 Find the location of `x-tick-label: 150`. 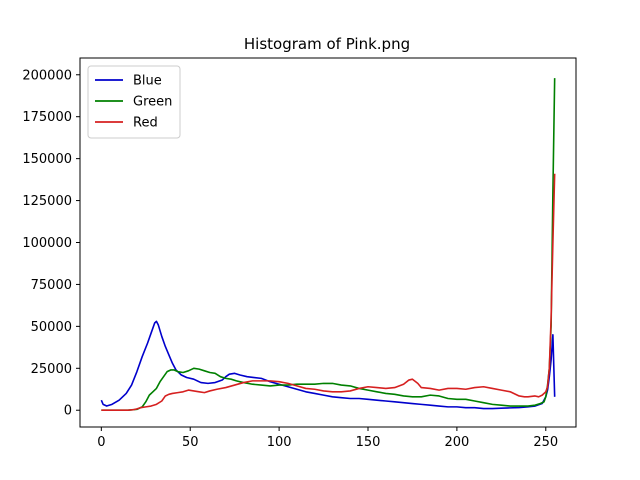

x-tick-label: 150 is located at coordinates (368, 442).